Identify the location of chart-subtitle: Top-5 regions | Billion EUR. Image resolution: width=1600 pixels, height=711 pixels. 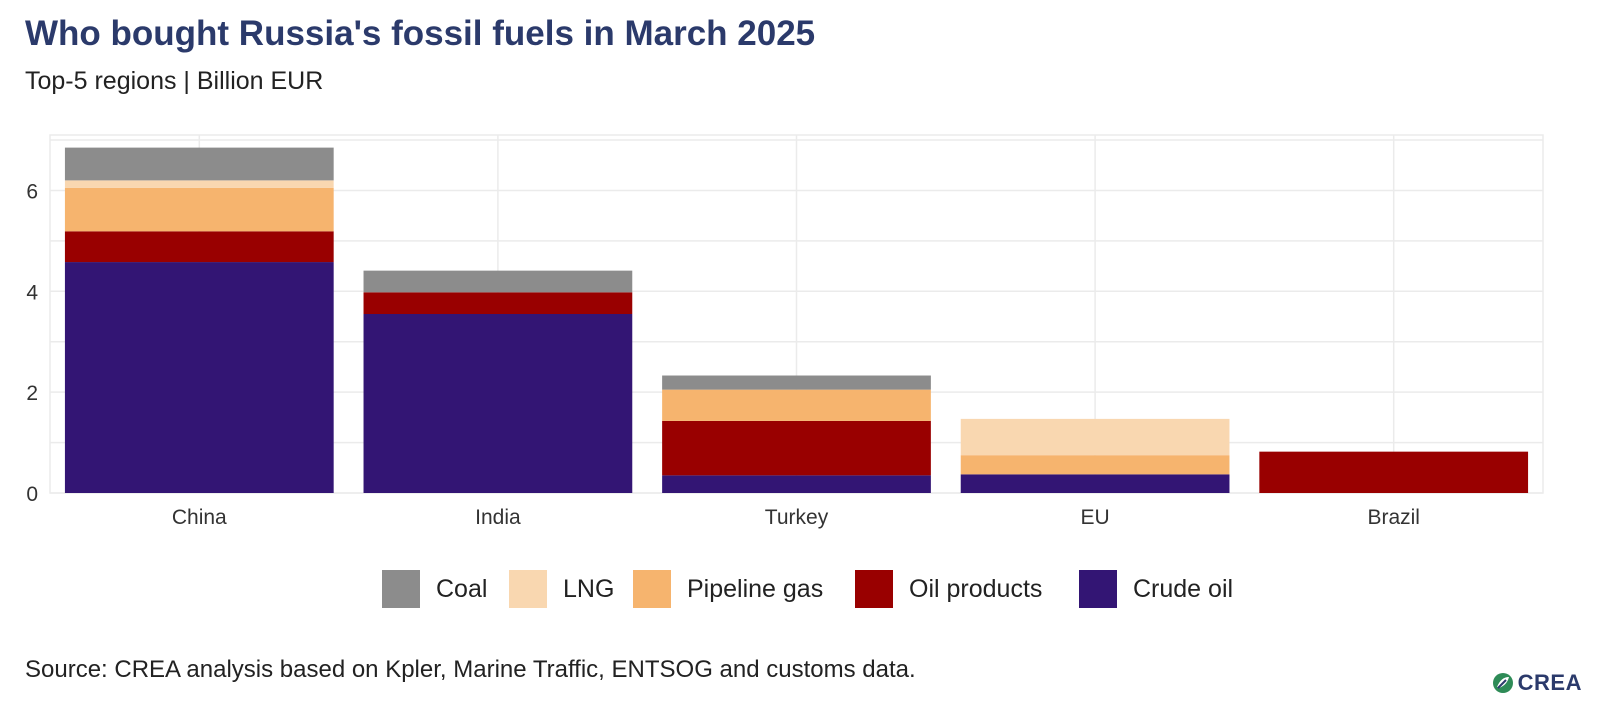
(174, 81).